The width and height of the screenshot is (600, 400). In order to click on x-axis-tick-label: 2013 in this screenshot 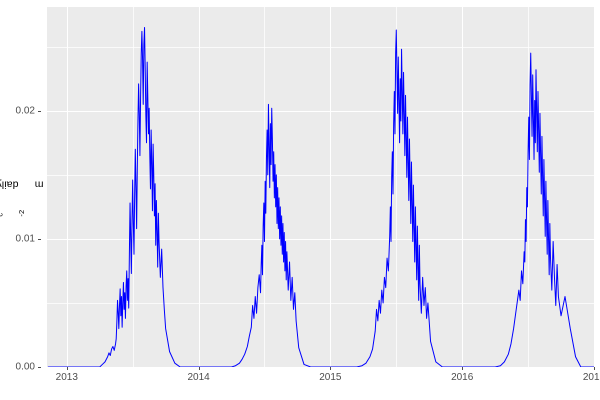, I will do `click(66, 377)`.